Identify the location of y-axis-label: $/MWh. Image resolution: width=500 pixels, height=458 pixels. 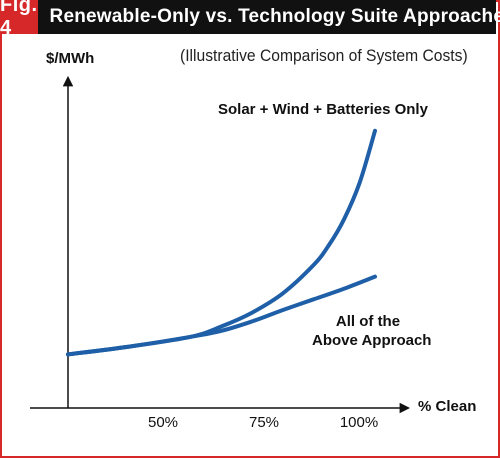
(70, 58).